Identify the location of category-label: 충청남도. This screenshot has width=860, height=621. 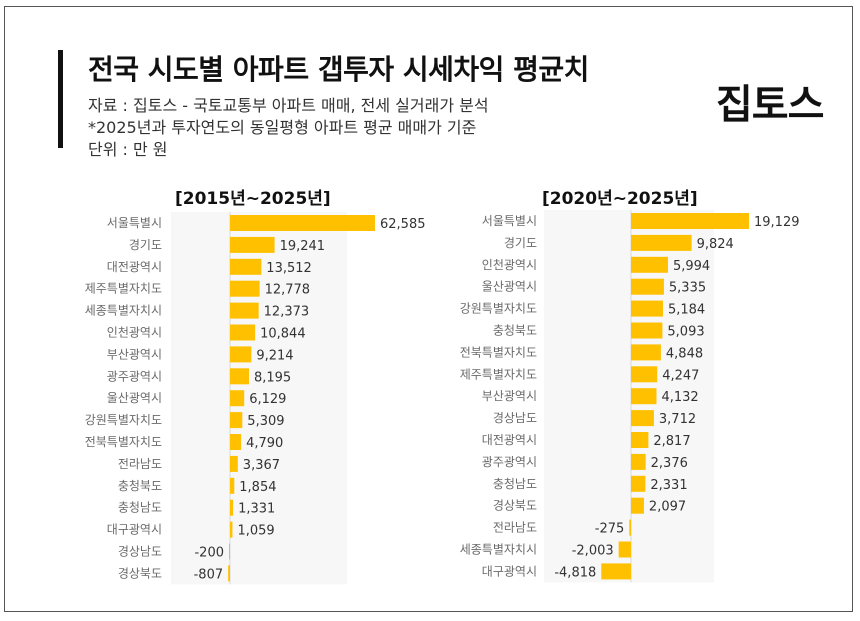
(515, 484).